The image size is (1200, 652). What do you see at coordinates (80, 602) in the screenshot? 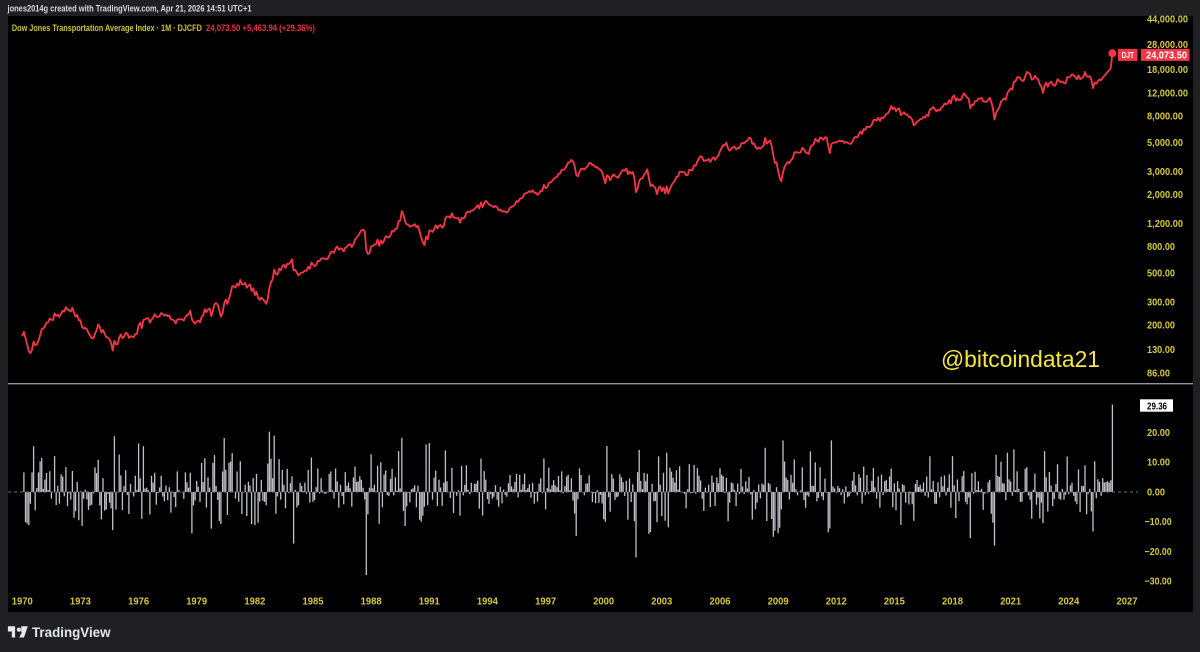
I see `svg-text: 1973` at bounding box center [80, 602].